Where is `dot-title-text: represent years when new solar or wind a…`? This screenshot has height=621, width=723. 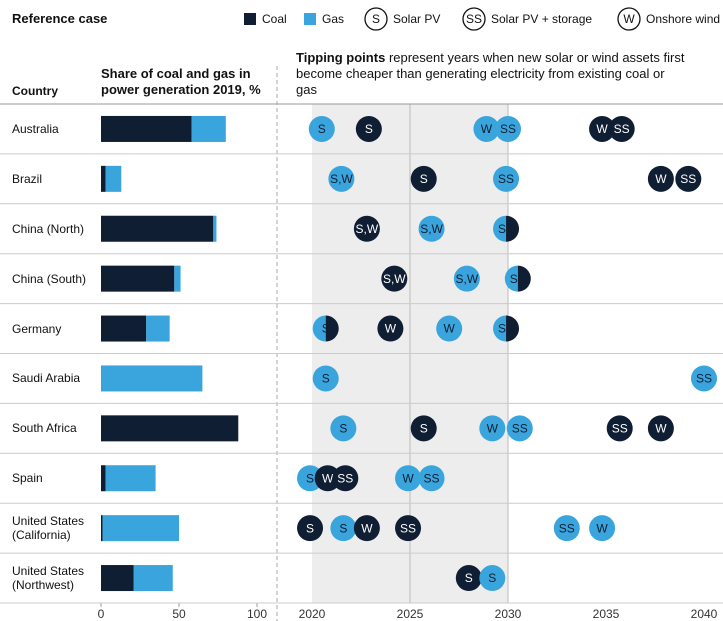 dot-title-text: represent years when new solar or wind a… is located at coordinates (490, 73).